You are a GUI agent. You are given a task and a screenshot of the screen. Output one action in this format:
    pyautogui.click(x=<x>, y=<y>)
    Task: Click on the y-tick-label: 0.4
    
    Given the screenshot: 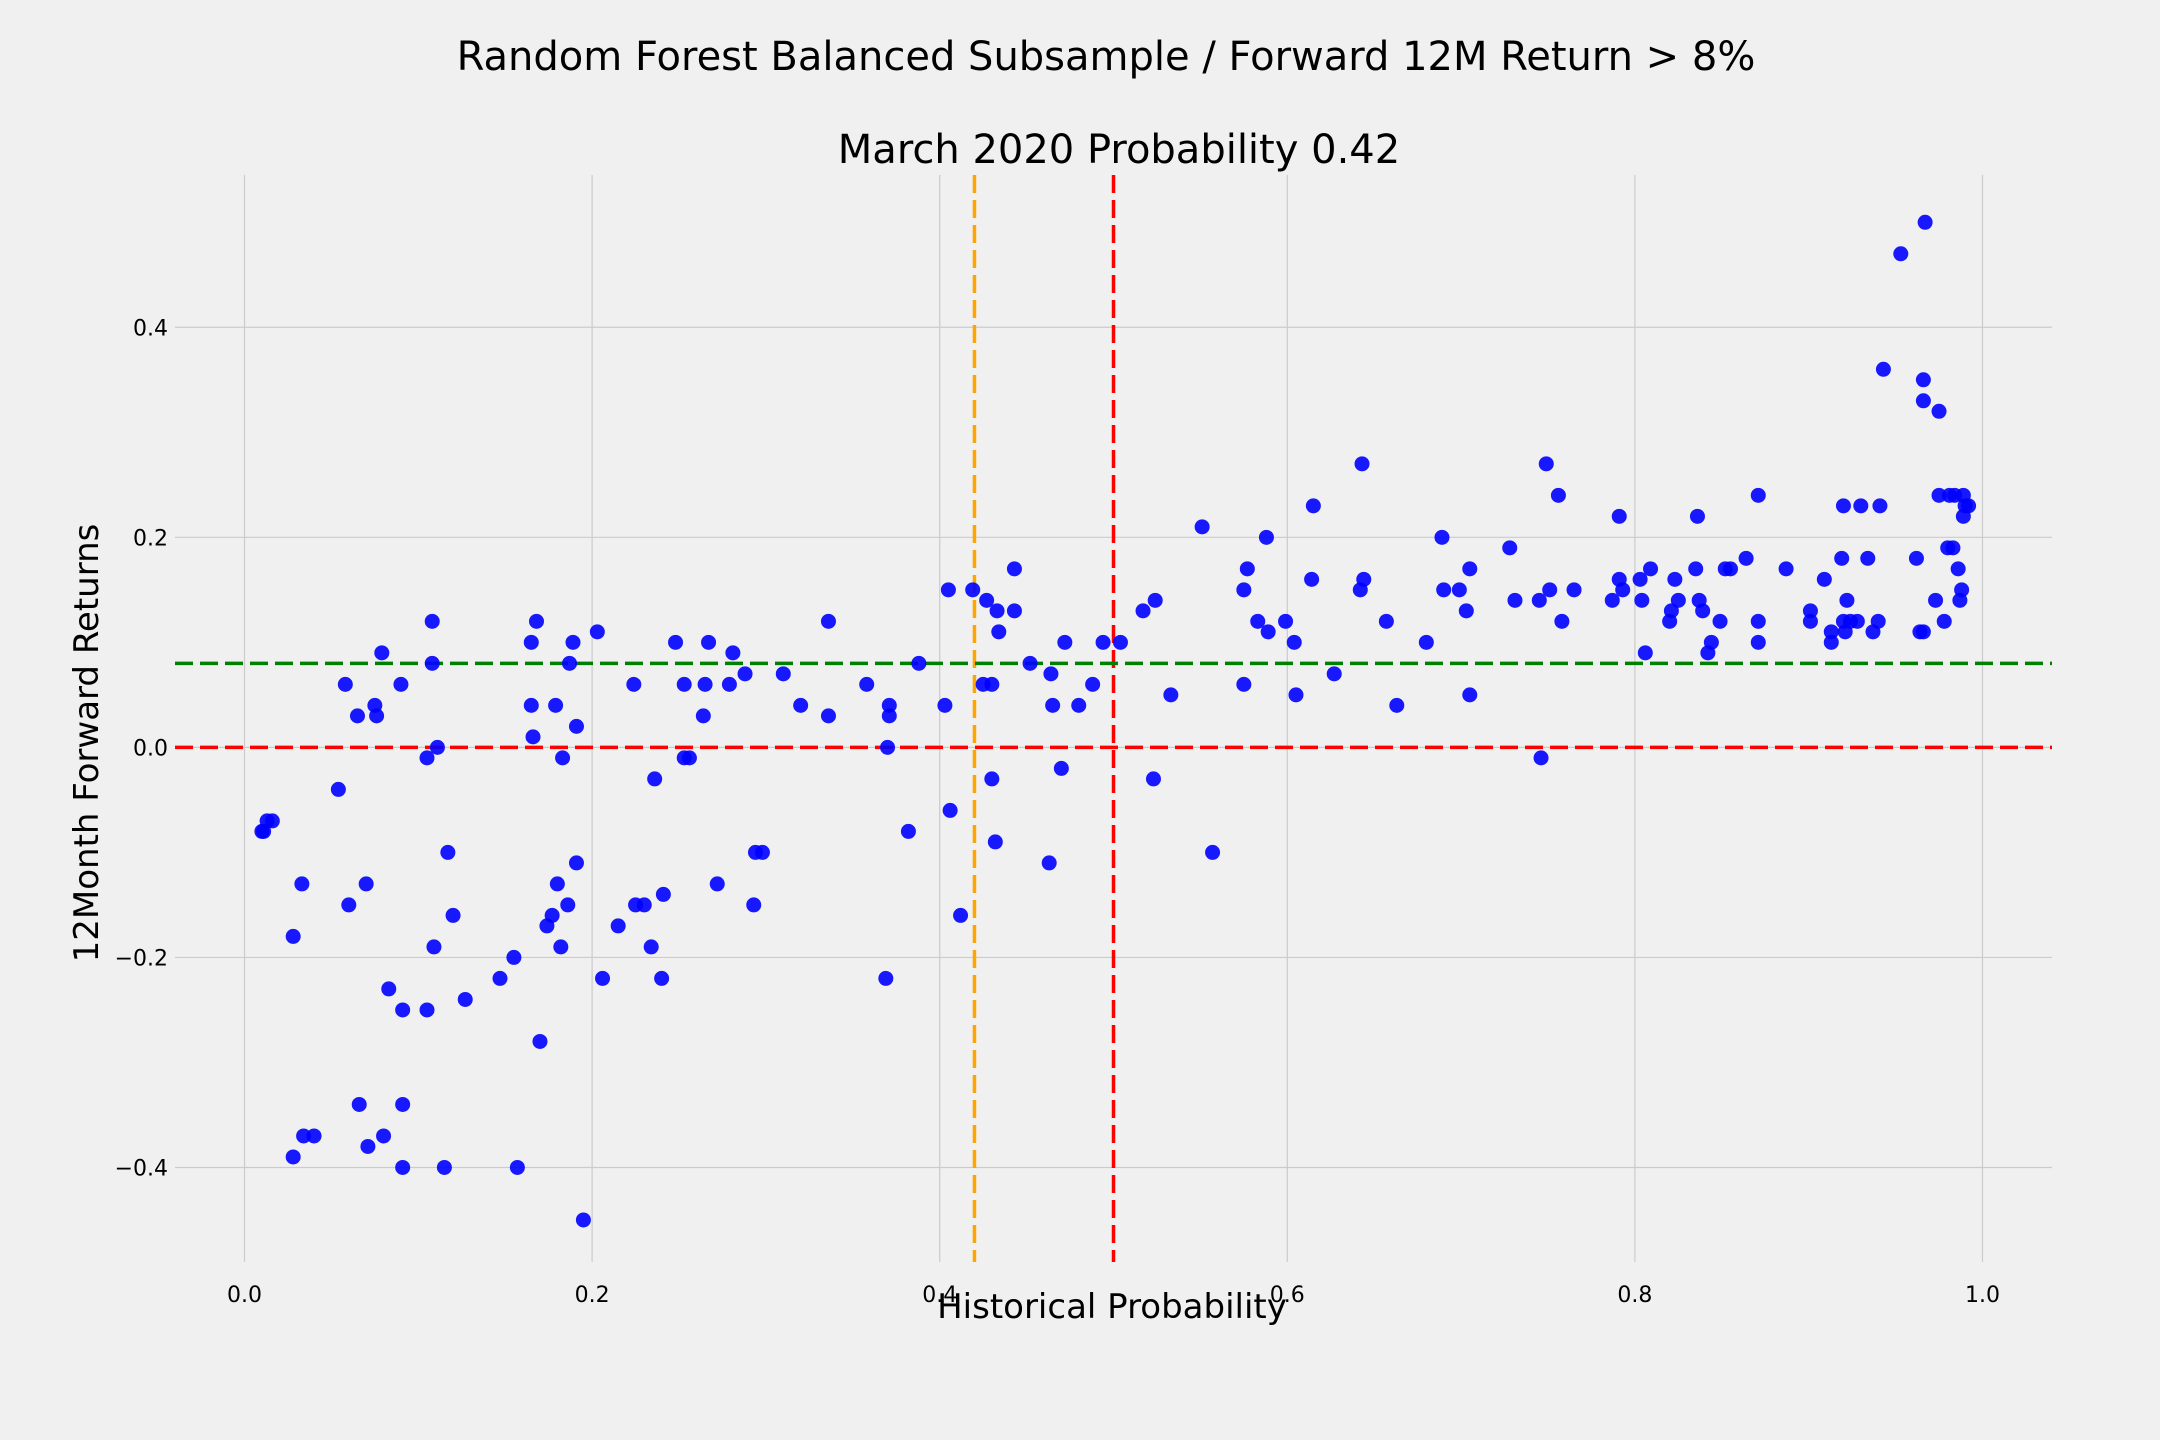 What is the action you would take?
    pyautogui.click(x=150, y=328)
    